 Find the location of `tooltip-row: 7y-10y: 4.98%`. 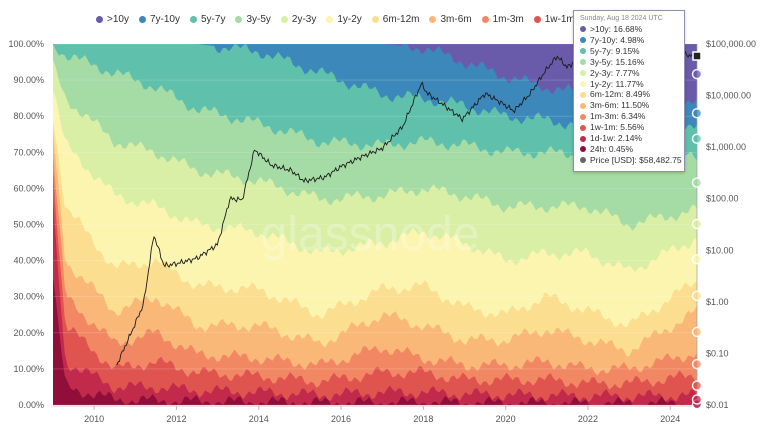

tooltip-row: 7y-10y: 4.98% is located at coordinates (629, 40).